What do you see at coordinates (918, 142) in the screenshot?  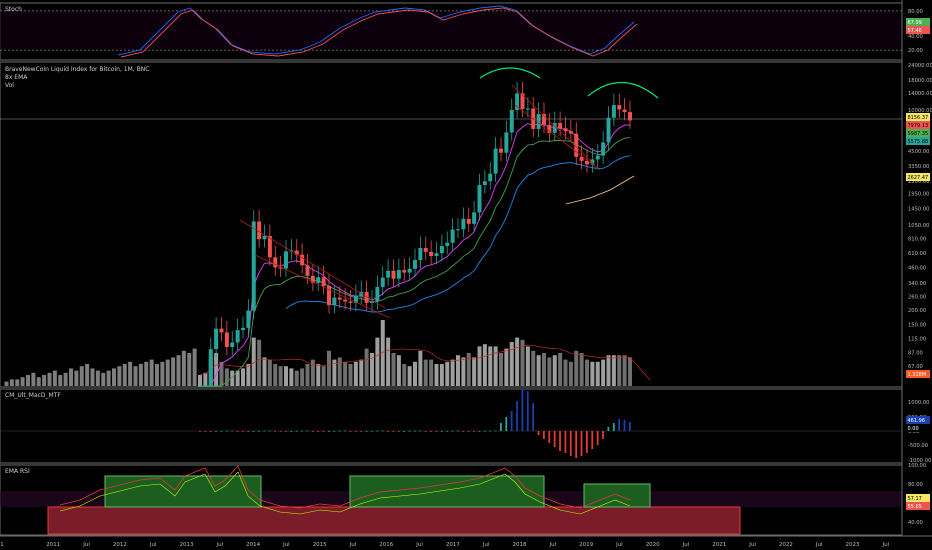 I see `price-badge: 5575.88` at bounding box center [918, 142].